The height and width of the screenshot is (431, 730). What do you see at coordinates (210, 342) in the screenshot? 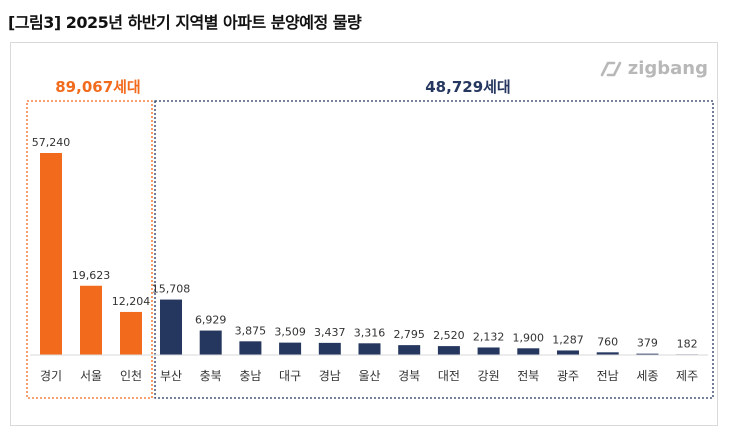
I see `bar-충북` at bounding box center [210, 342].